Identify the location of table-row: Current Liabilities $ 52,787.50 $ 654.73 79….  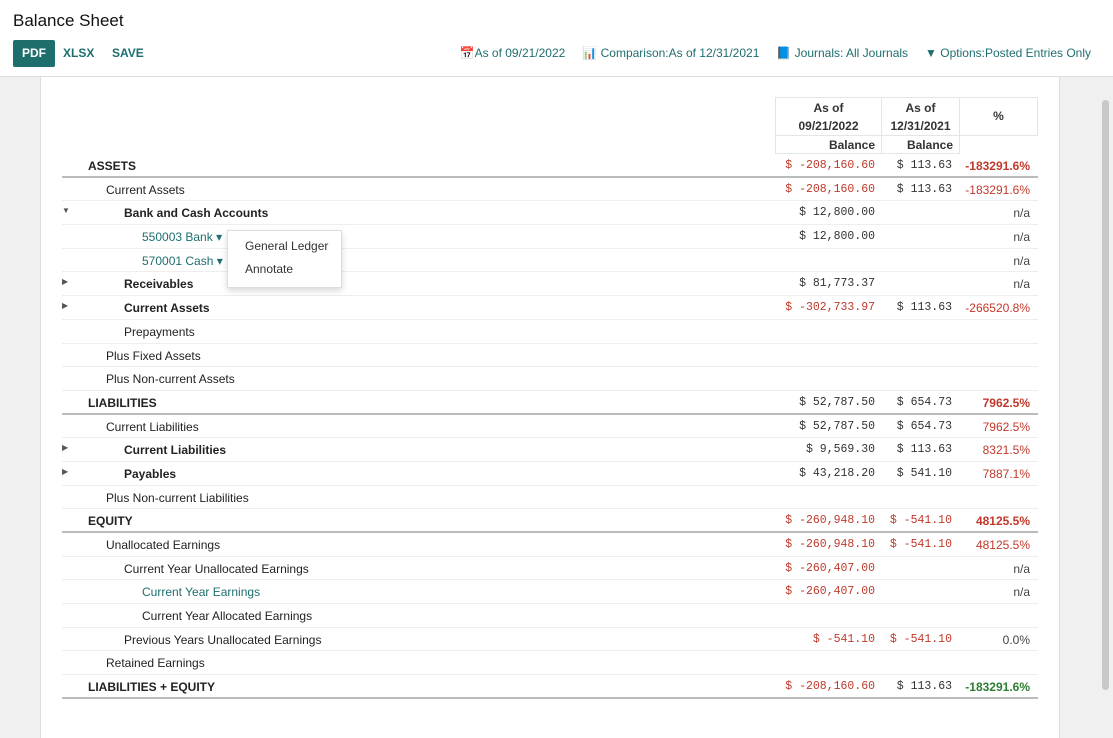
(550, 427).